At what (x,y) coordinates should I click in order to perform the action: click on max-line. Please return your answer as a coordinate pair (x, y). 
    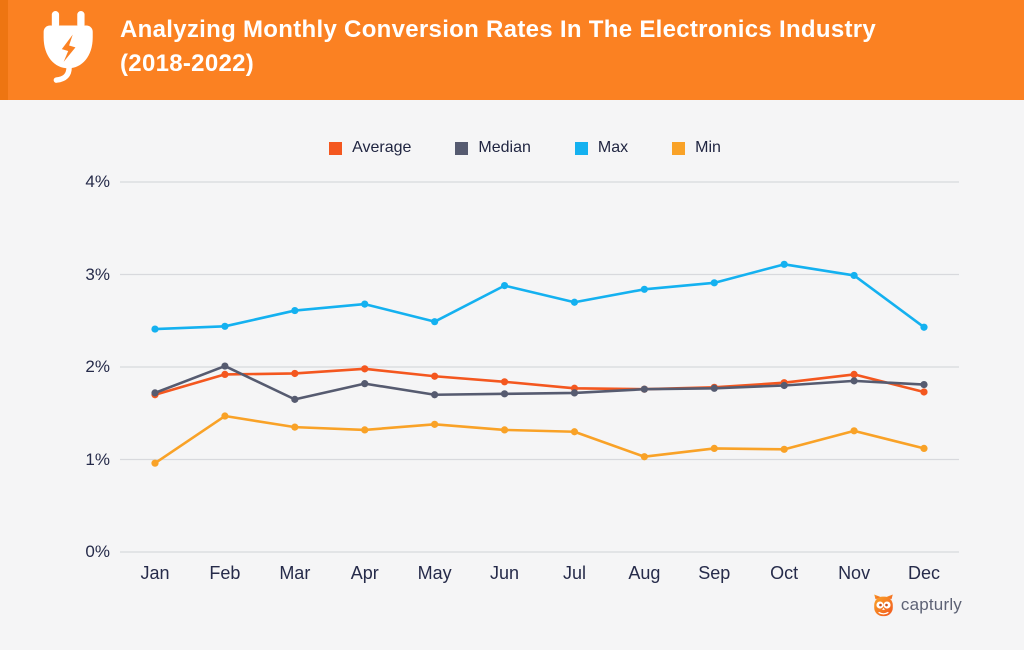
    Looking at the image, I should click on (539, 297).